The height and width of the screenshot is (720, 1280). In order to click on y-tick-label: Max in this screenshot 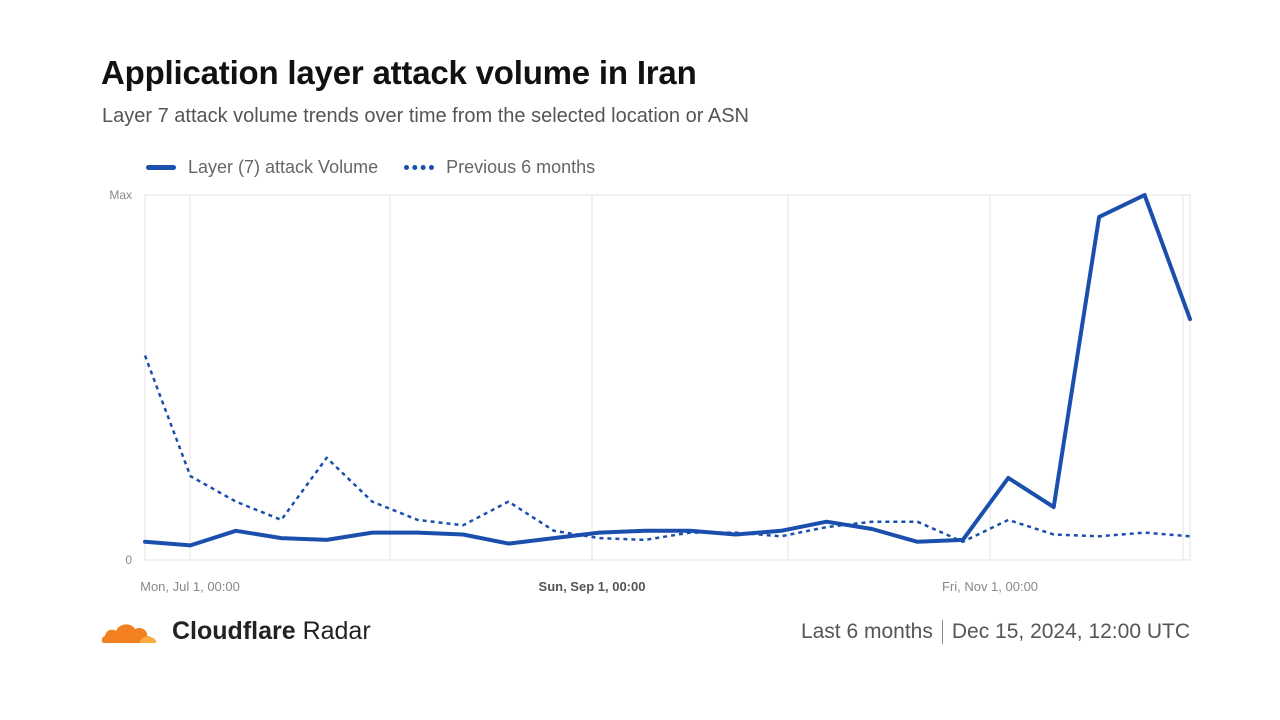, I will do `click(120, 195)`.